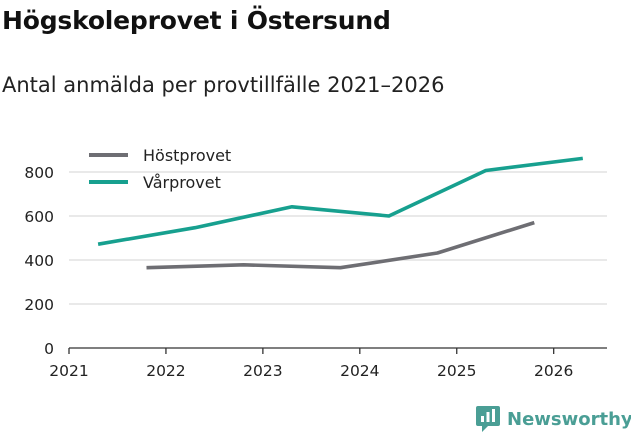  Describe the element at coordinates (160, 169) in the screenshot. I see `legend: Höstprovet Vårprovet` at that location.